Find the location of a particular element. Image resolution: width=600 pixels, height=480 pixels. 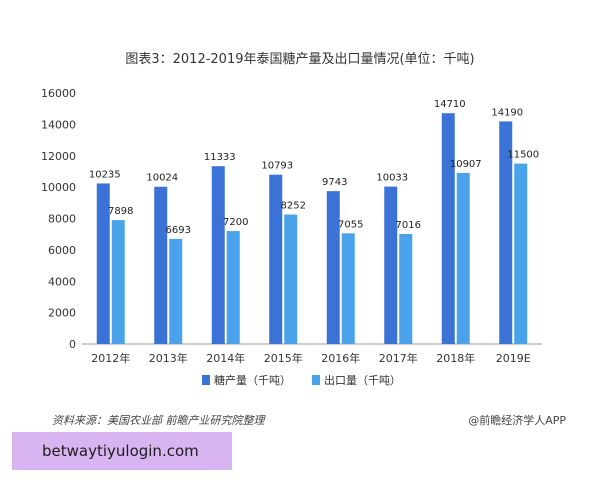

y-tick-label: 10000 is located at coordinates (58, 187).